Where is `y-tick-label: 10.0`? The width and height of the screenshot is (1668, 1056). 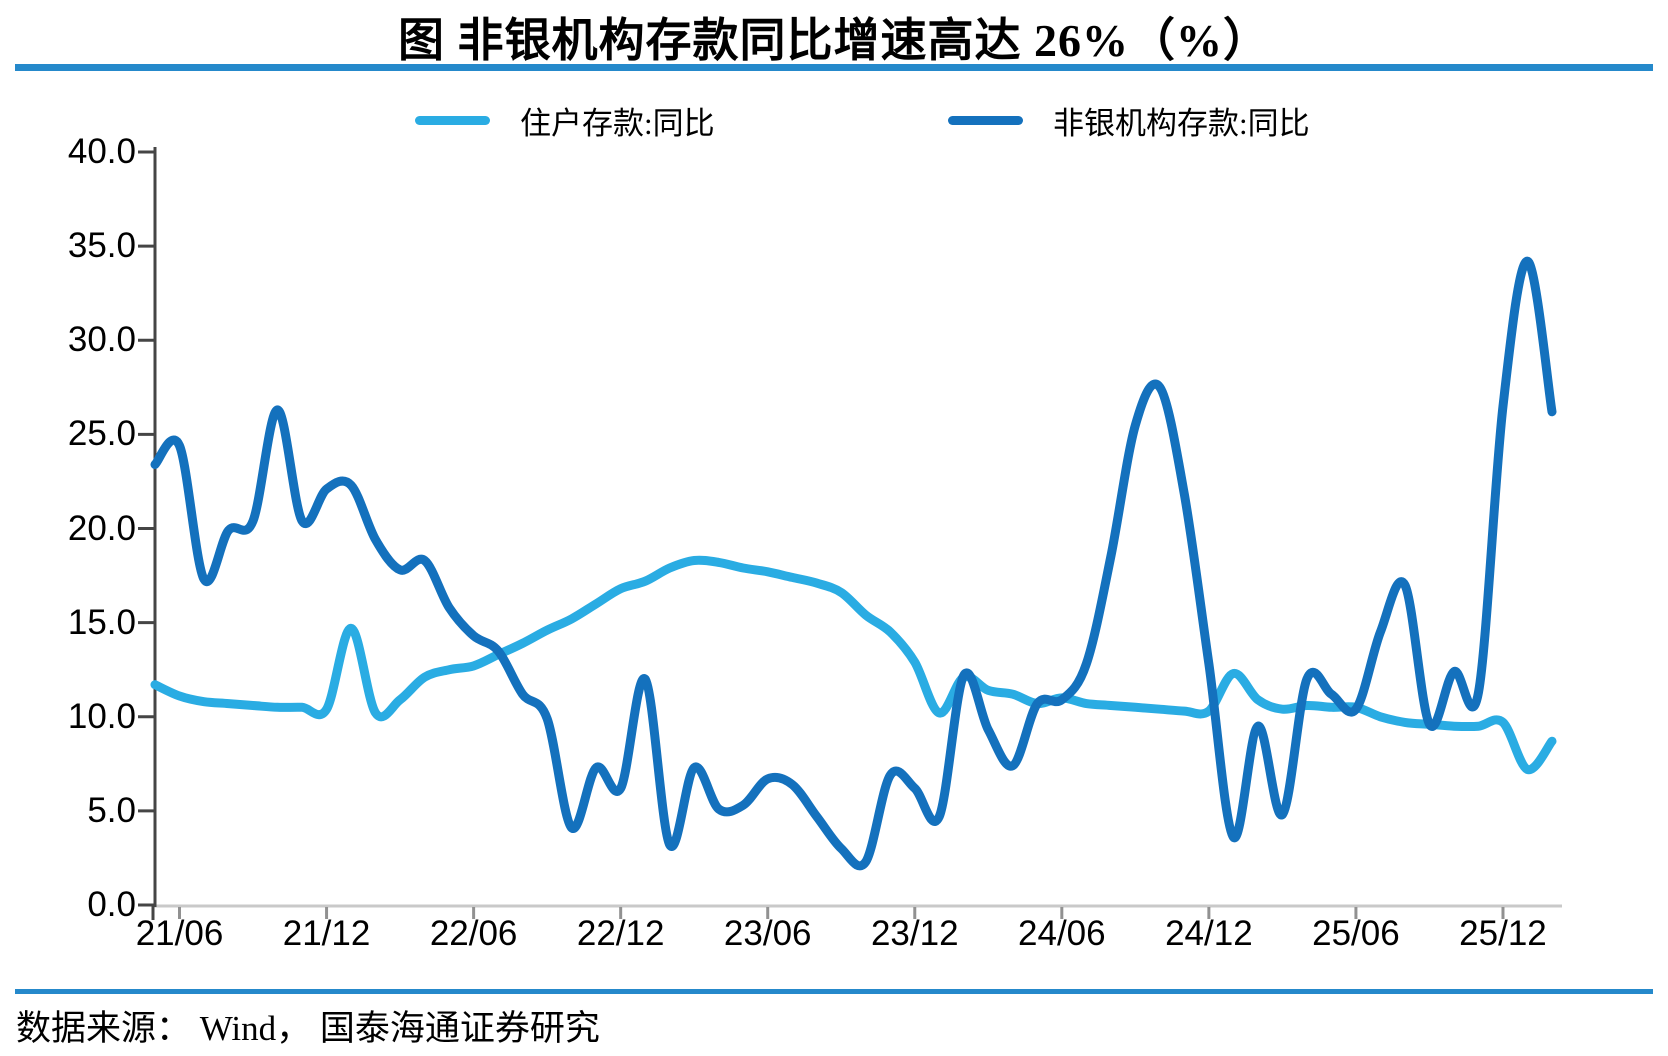 y-tick-label: 10.0 is located at coordinates (101, 716).